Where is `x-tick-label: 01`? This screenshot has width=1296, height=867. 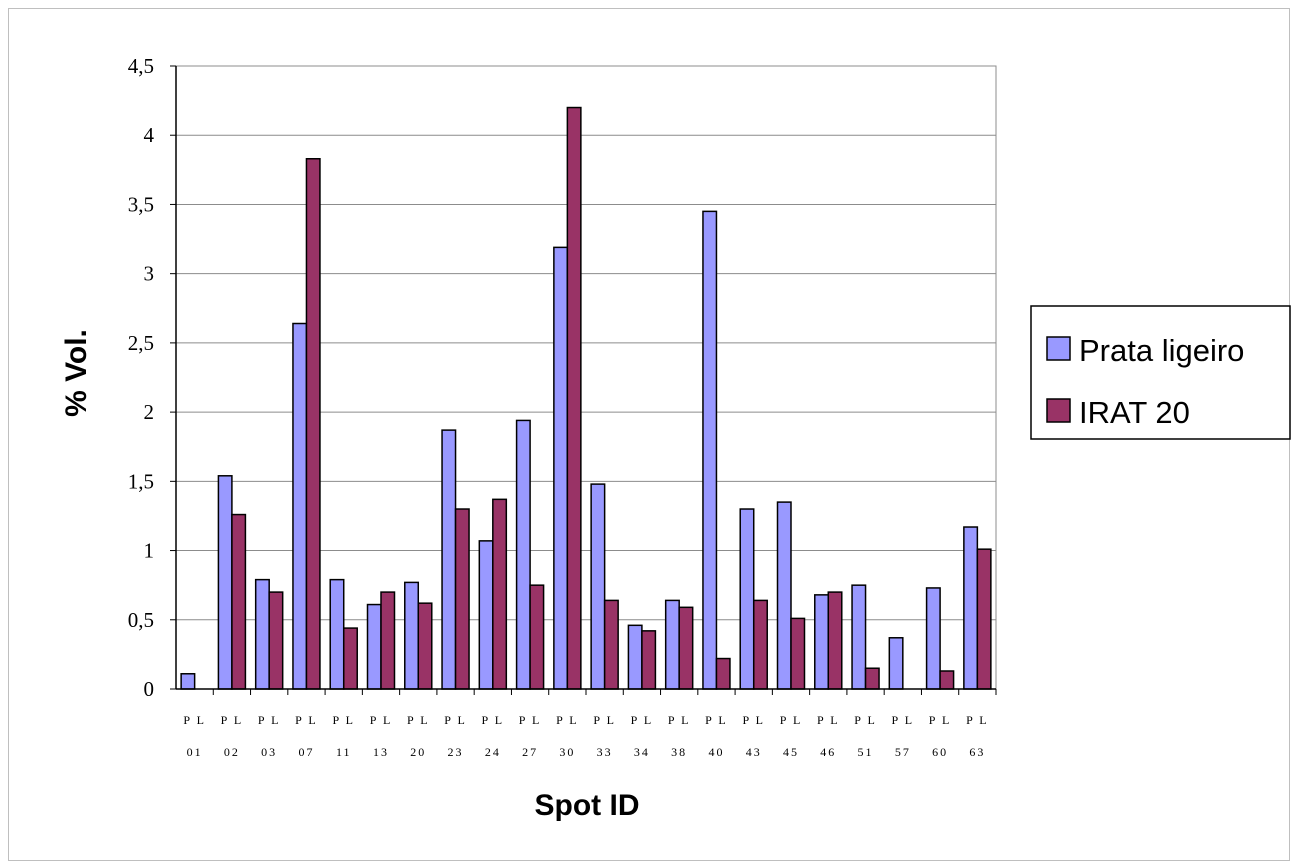 x-tick-label: 01 is located at coordinates (195, 752).